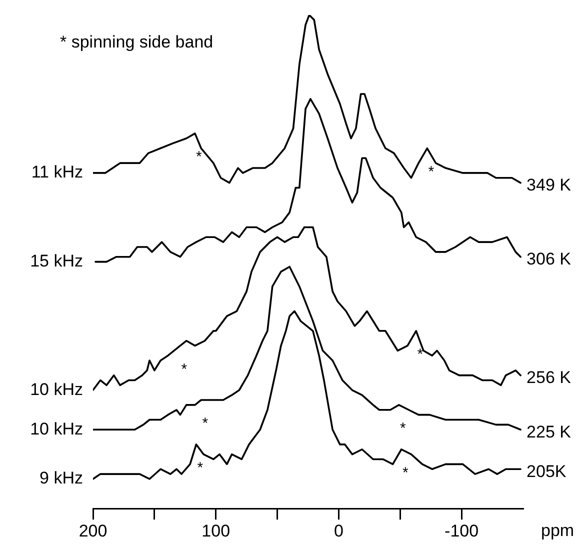  What do you see at coordinates (137, 42) in the screenshot?
I see `annotation: * spinning side band` at bounding box center [137, 42].